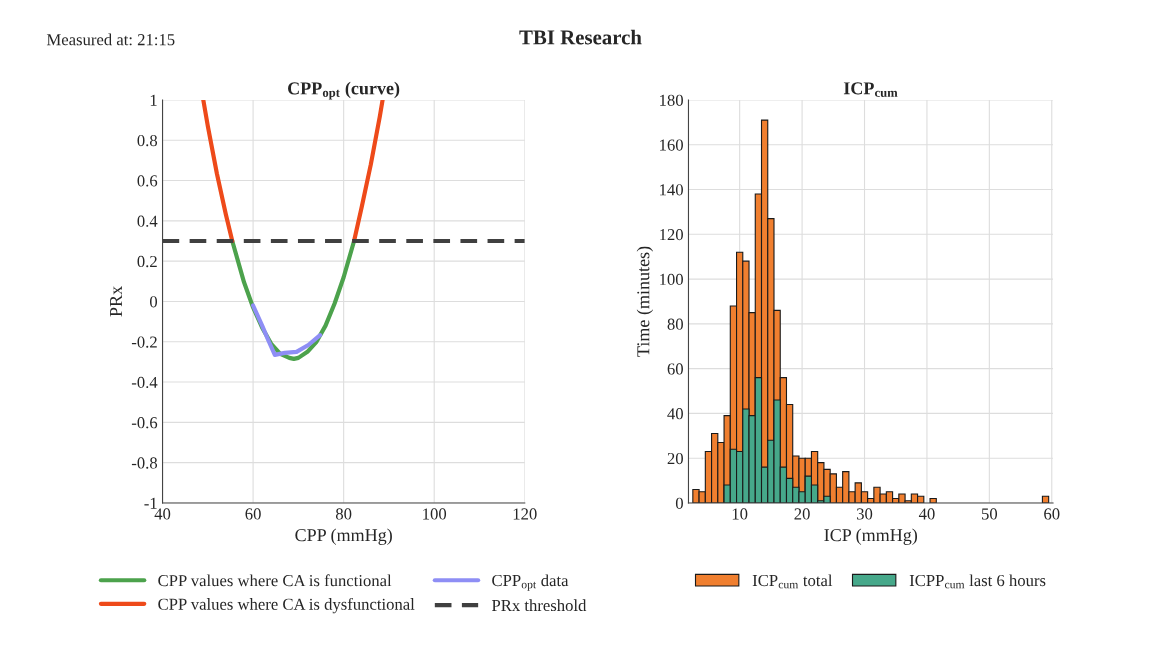  Describe the element at coordinates (144, 423) in the screenshot. I see `y-tick-label: -0.6` at that location.